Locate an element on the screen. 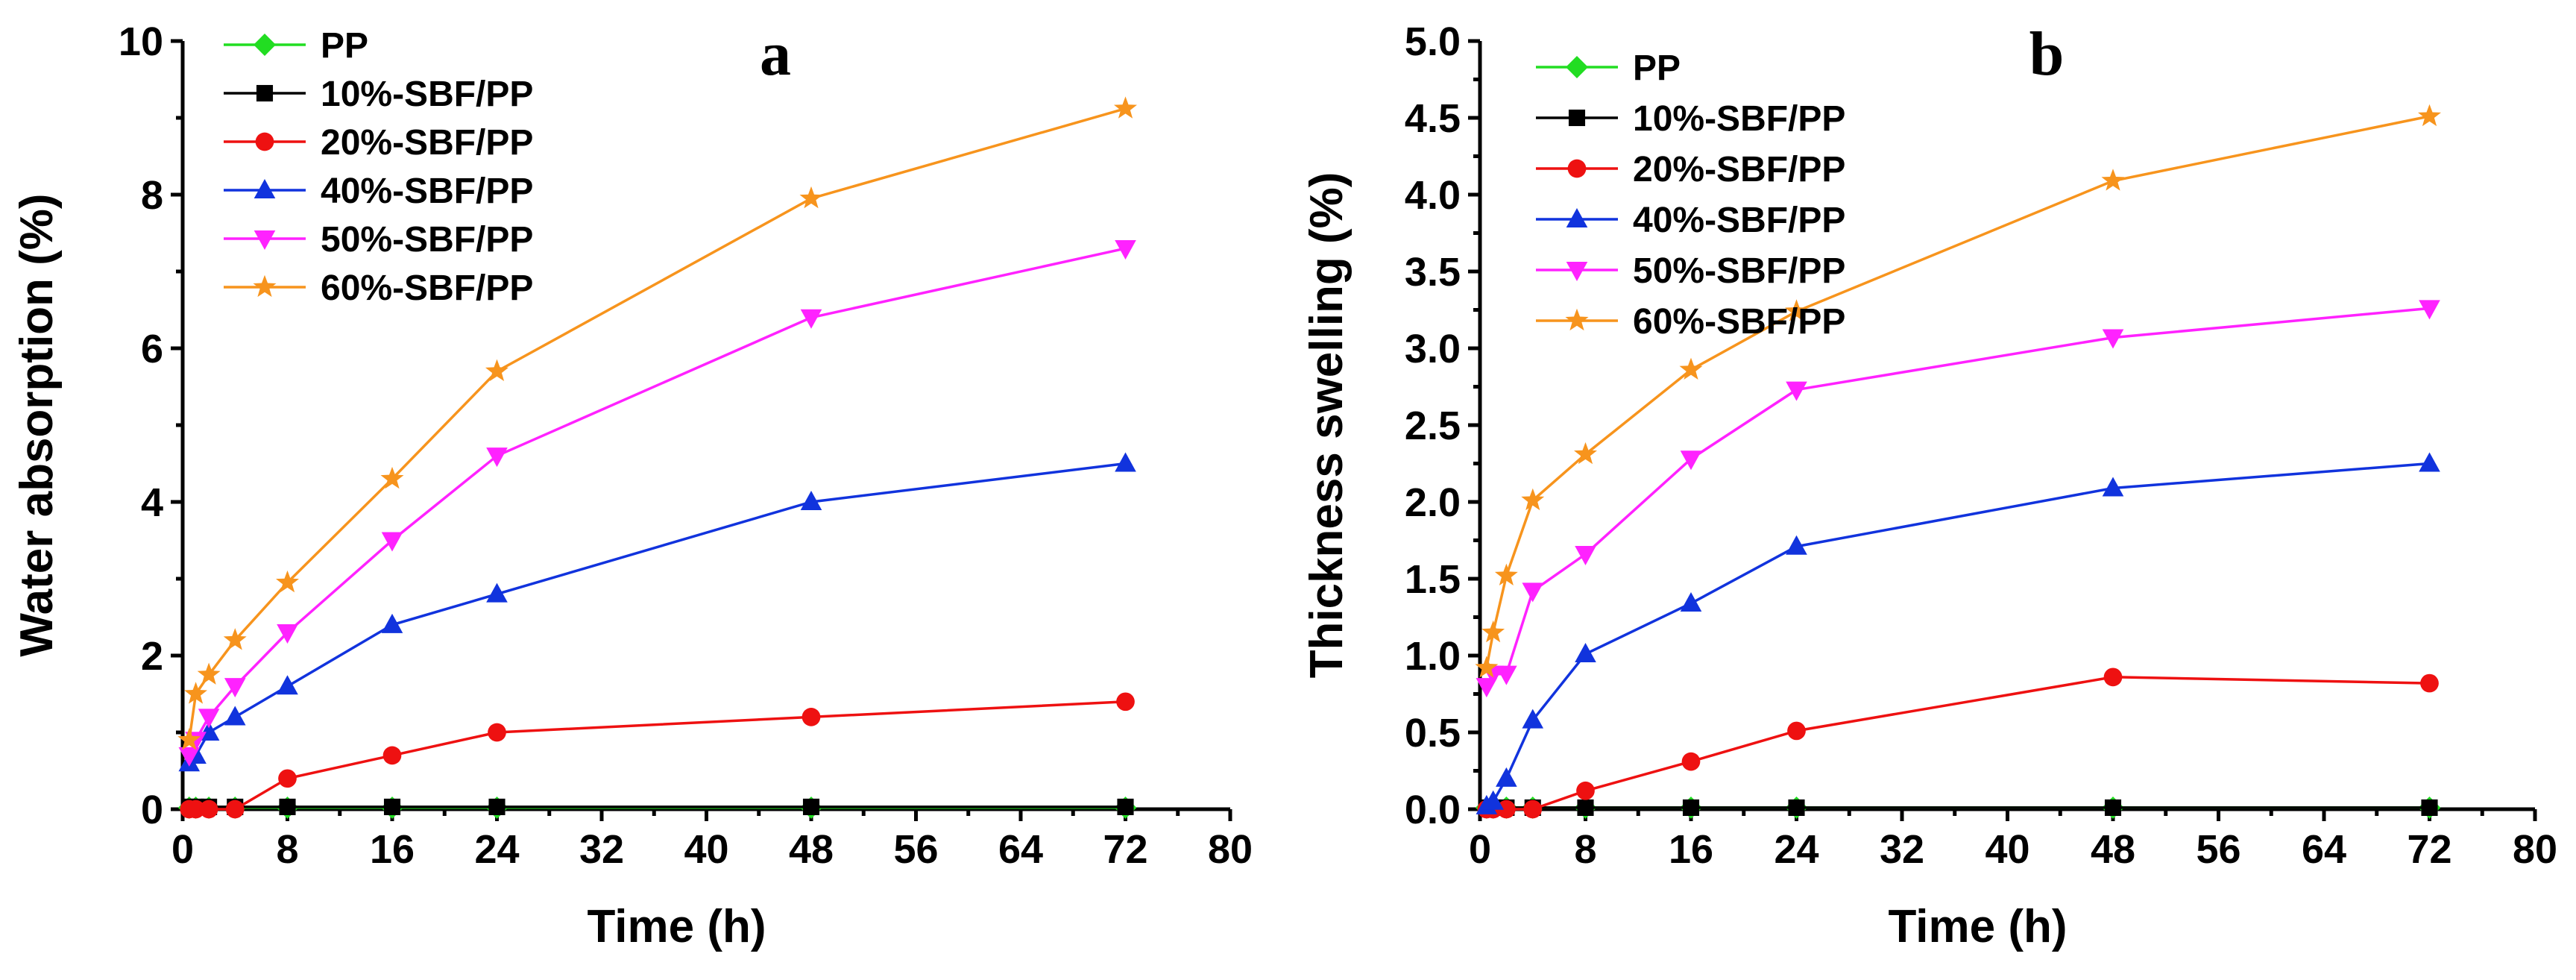 The height and width of the screenshot is (980, 2576). legend-item: 60%-SBF/PP is located at coordinates (1690, 322).